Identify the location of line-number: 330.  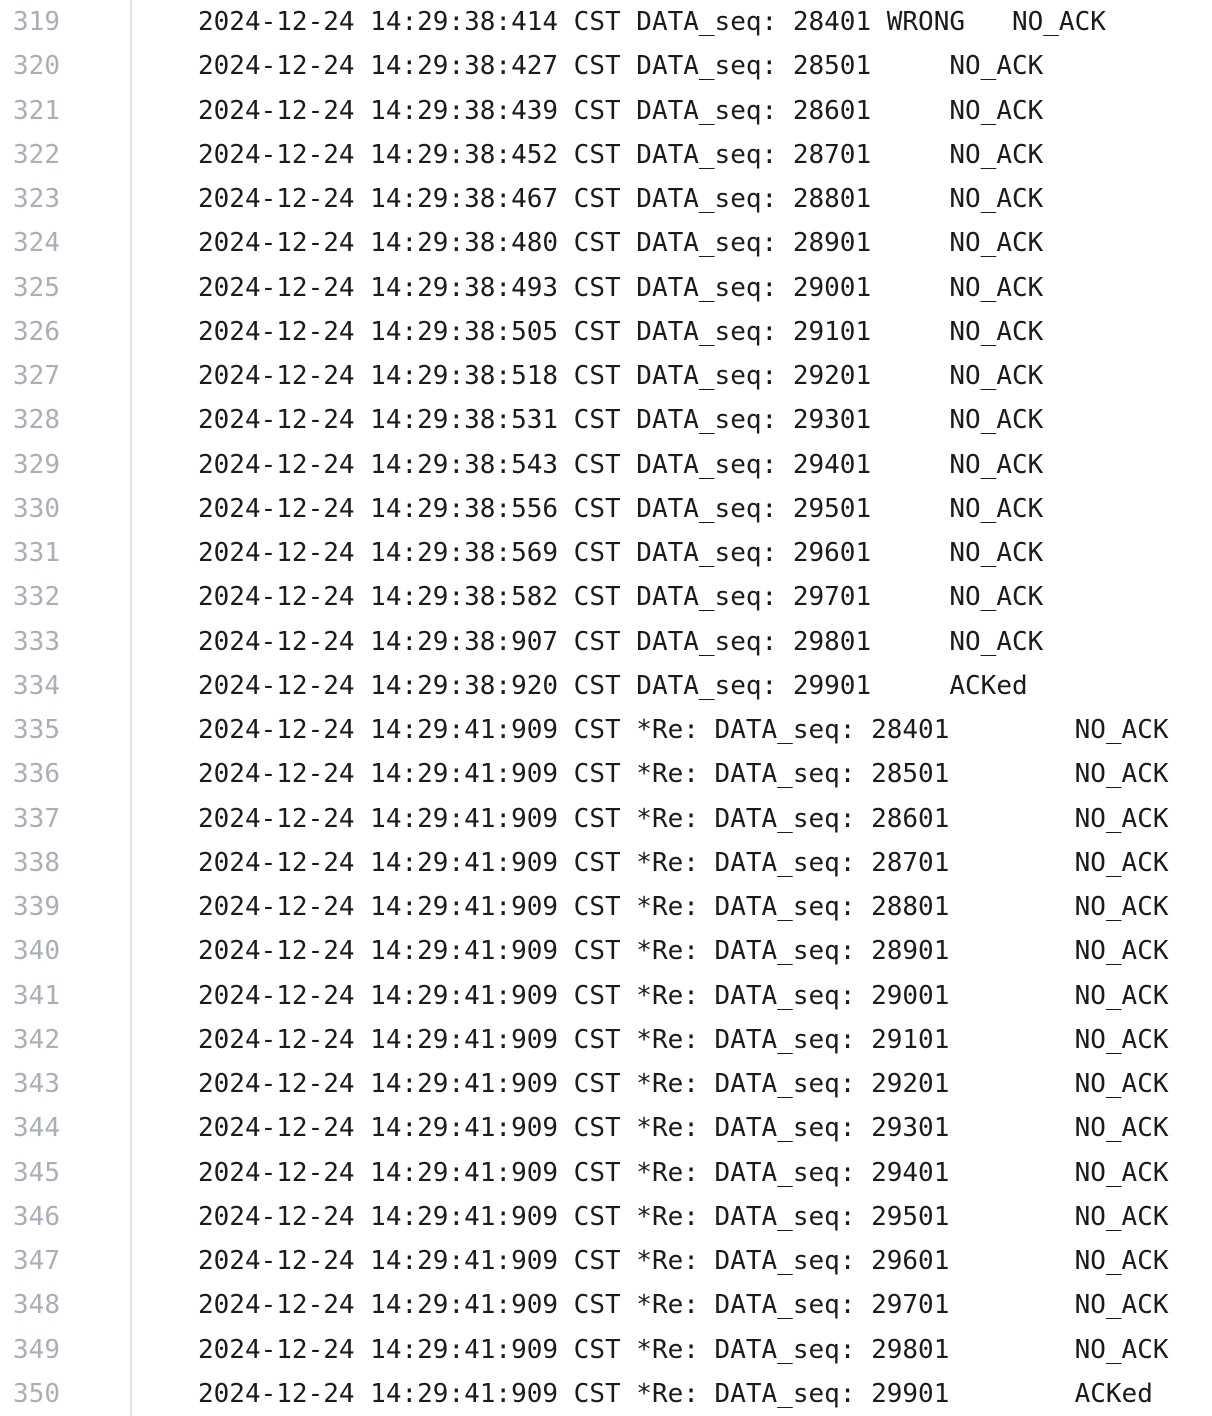
(36, 508).